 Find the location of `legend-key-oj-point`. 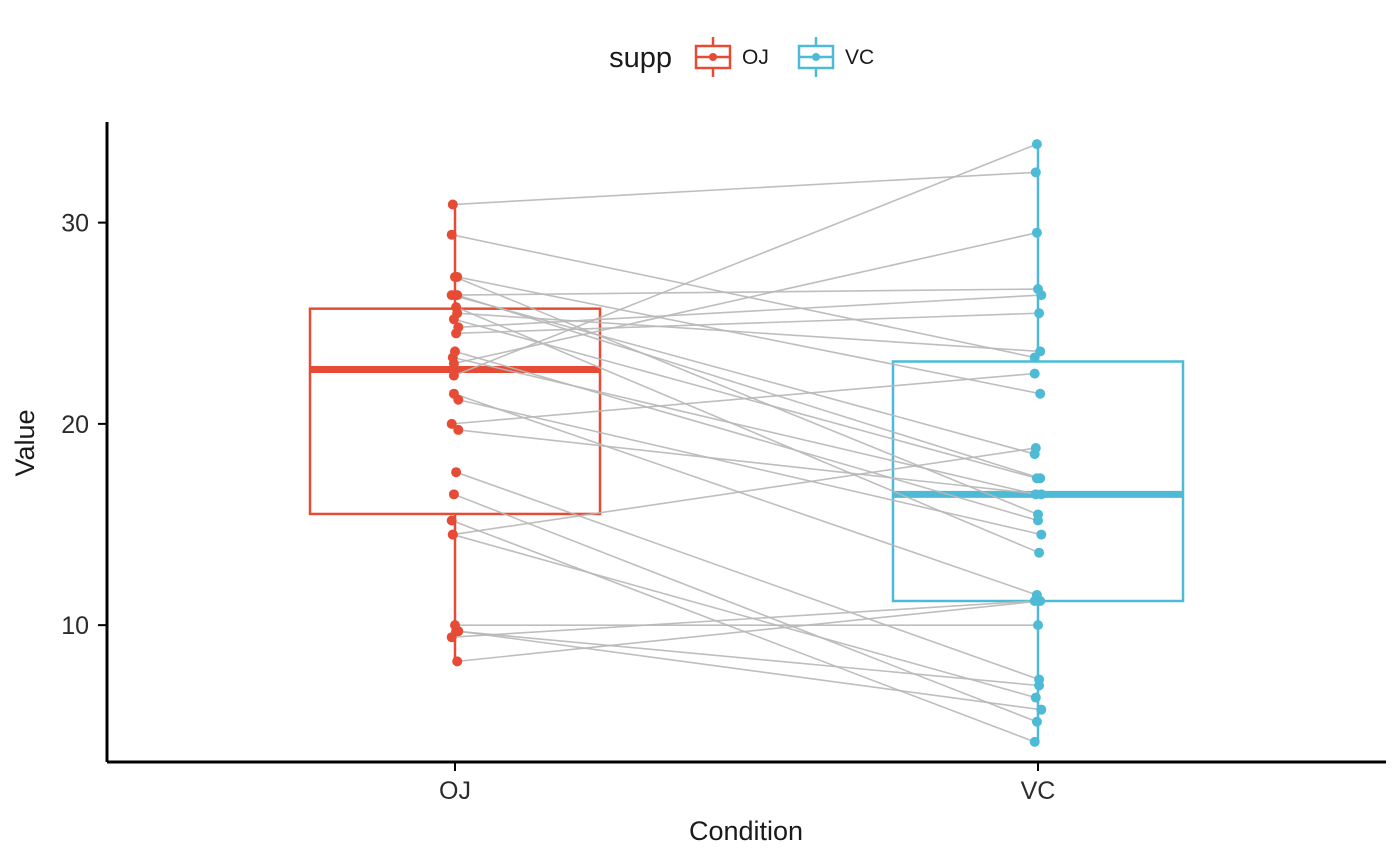

legend-key-oj-point is located at coordinates (713, 57).